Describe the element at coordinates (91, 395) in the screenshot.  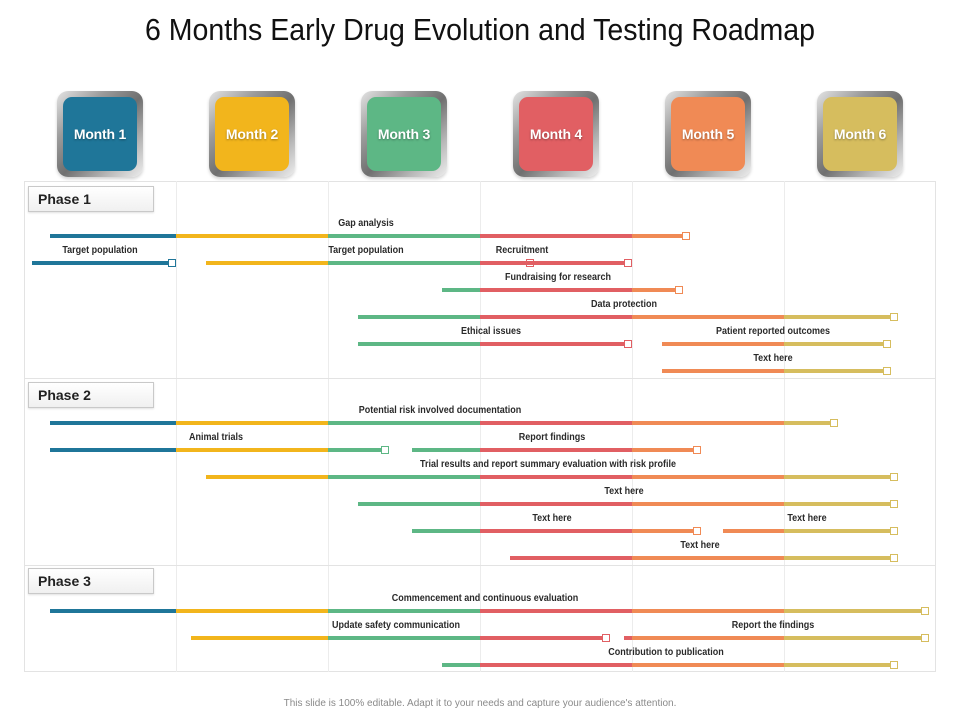
I see `phase-2-label: Phase 2` at that location.